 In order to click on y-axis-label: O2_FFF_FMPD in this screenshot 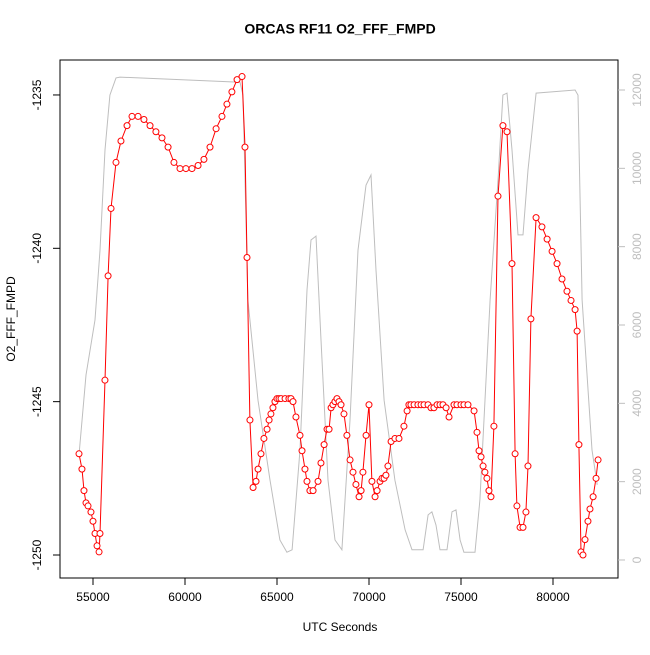, I will do `click(11, 319)`.